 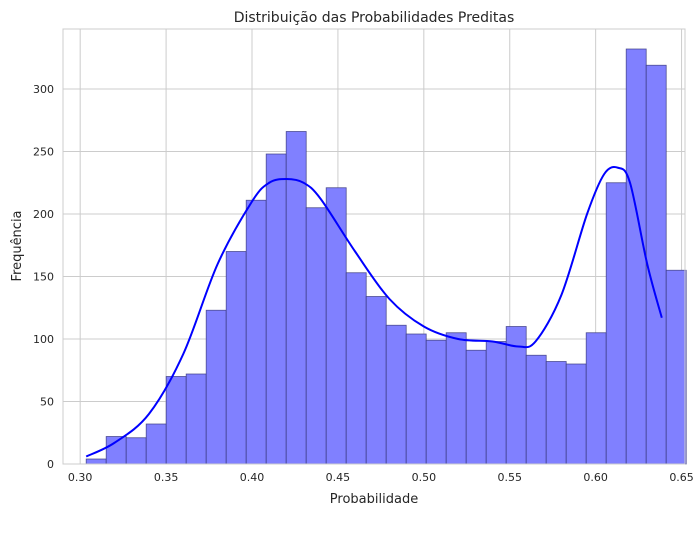 What do you see at coordinates (595, 477) in the screenshot?
I see `x-tick-label: 0.60` at bounding box center [595, 477].